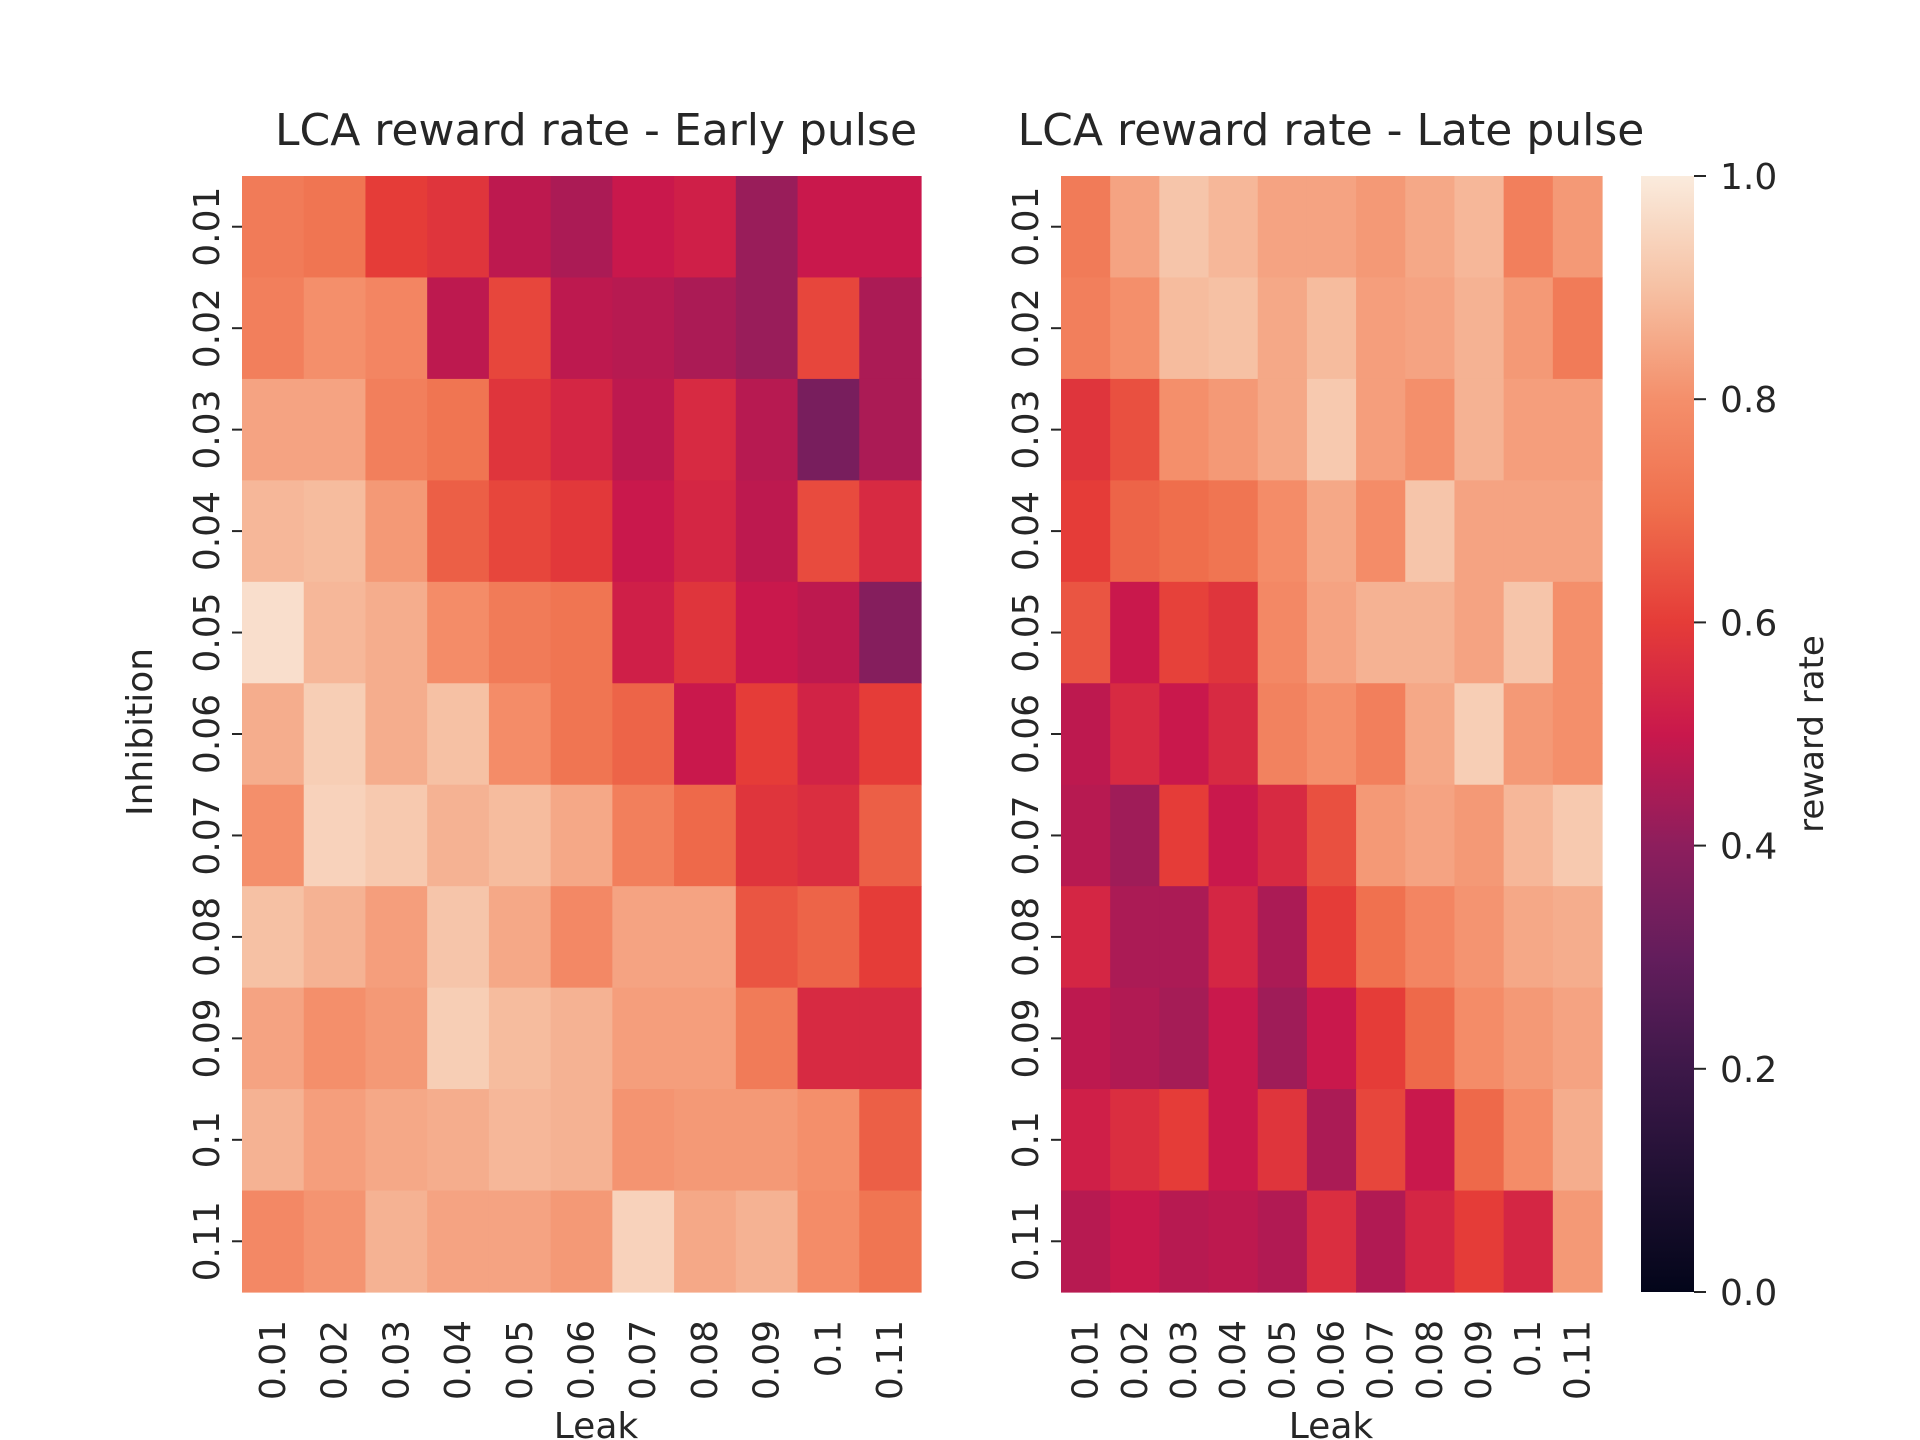 The width and height of the screenshot is (1920, 1440). Describe the element at coordinates (1026, 1241) in the screenshot. I see `y-tick-label: 0.11` at that location.